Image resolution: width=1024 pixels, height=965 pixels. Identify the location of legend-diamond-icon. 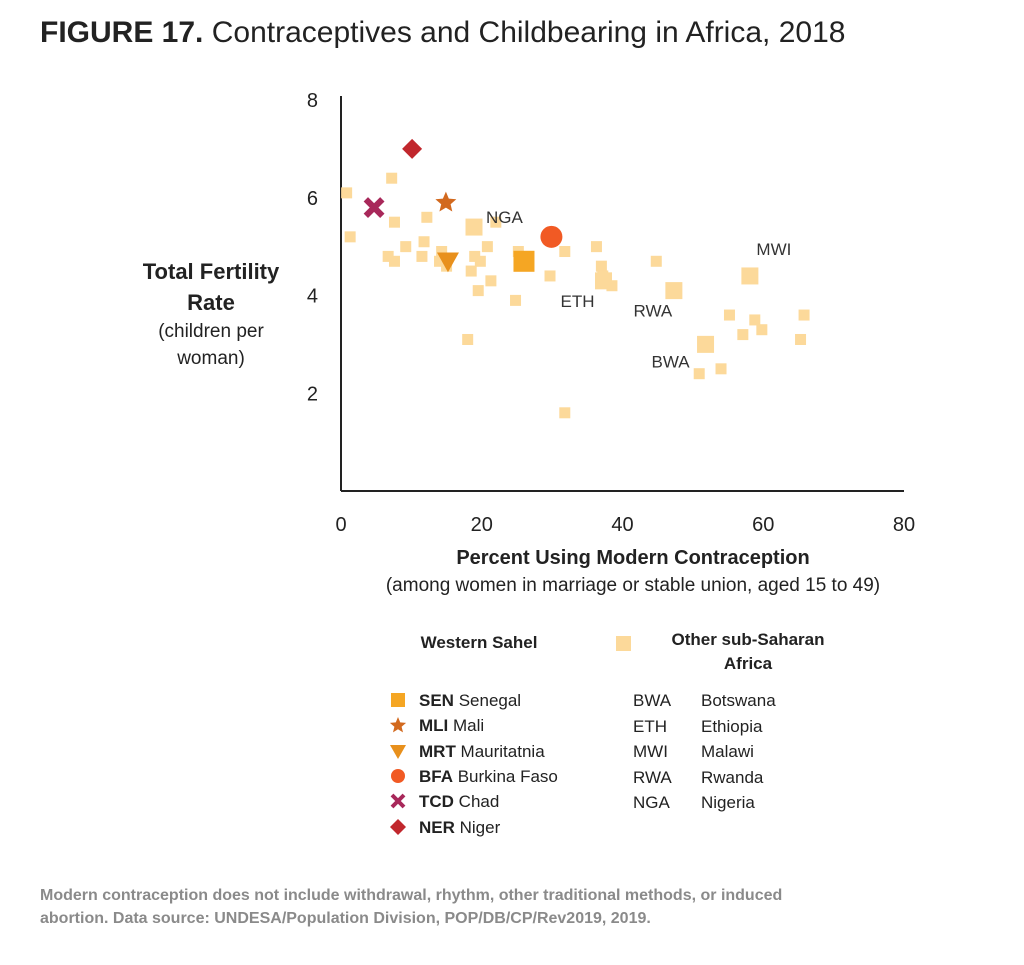
(398, 826).